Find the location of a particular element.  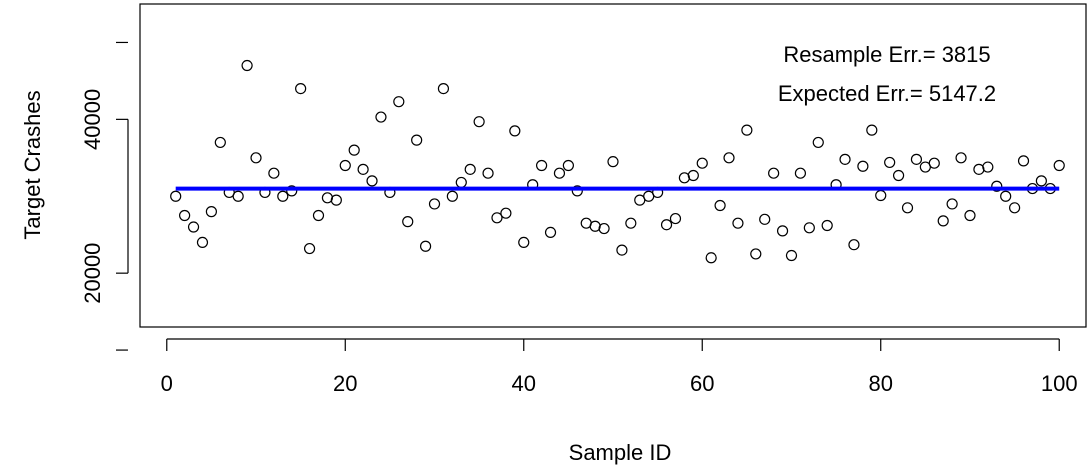

x-tick-label: 100 is located at coordinates (1059, 383).